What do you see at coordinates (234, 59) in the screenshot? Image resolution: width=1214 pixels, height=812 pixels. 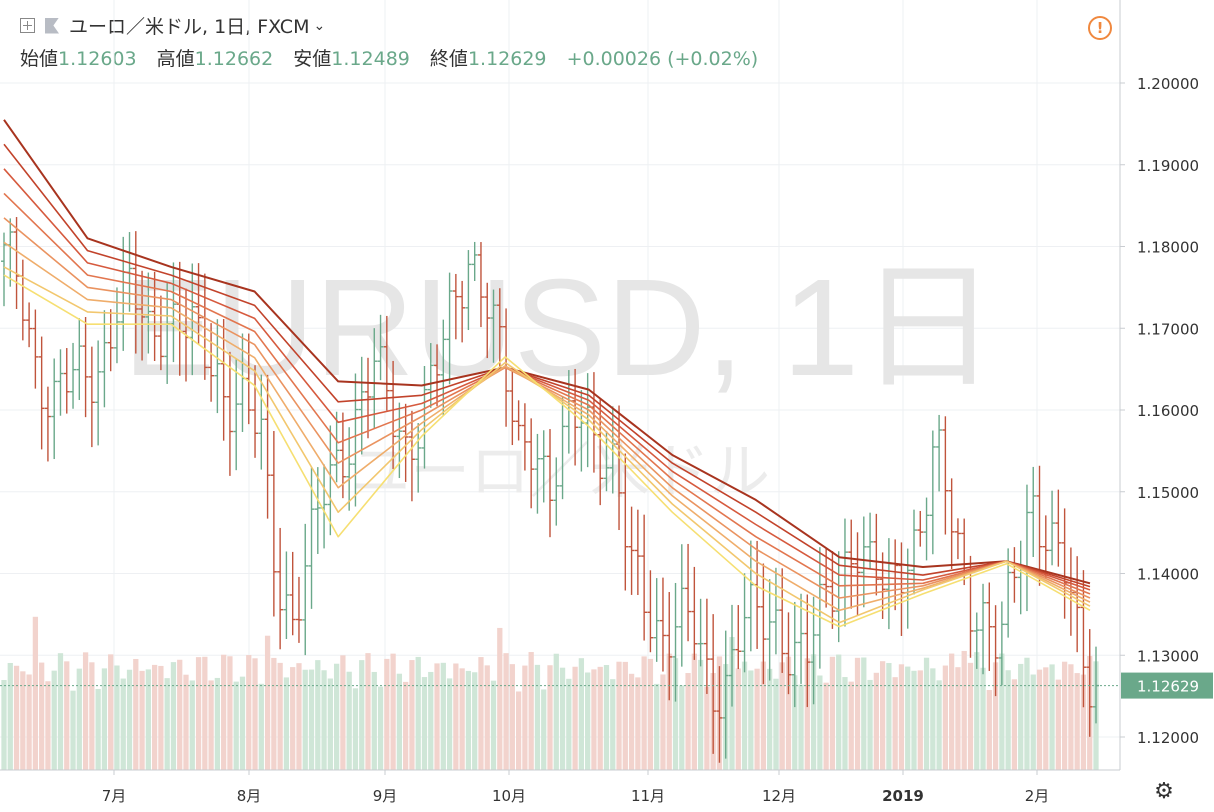 I see `high-value: 1.12662` at bounding box center [234, 59].